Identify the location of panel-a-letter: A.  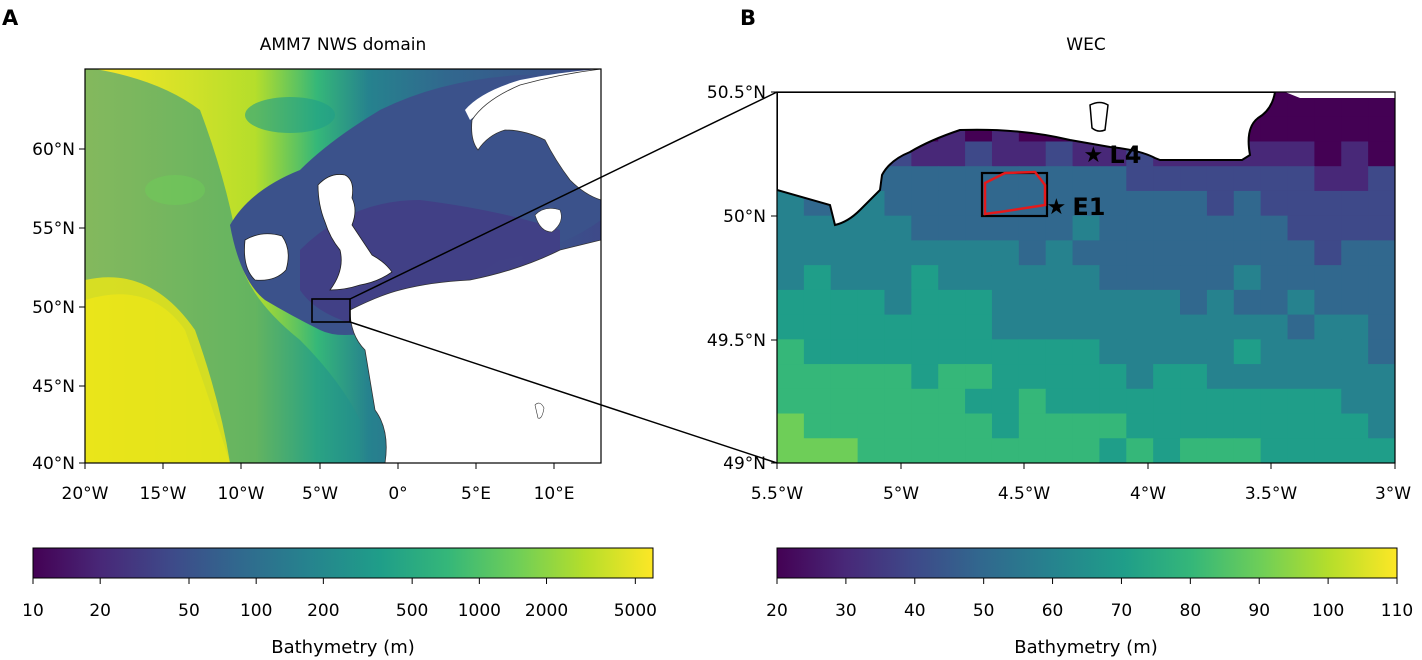
(10, 18).